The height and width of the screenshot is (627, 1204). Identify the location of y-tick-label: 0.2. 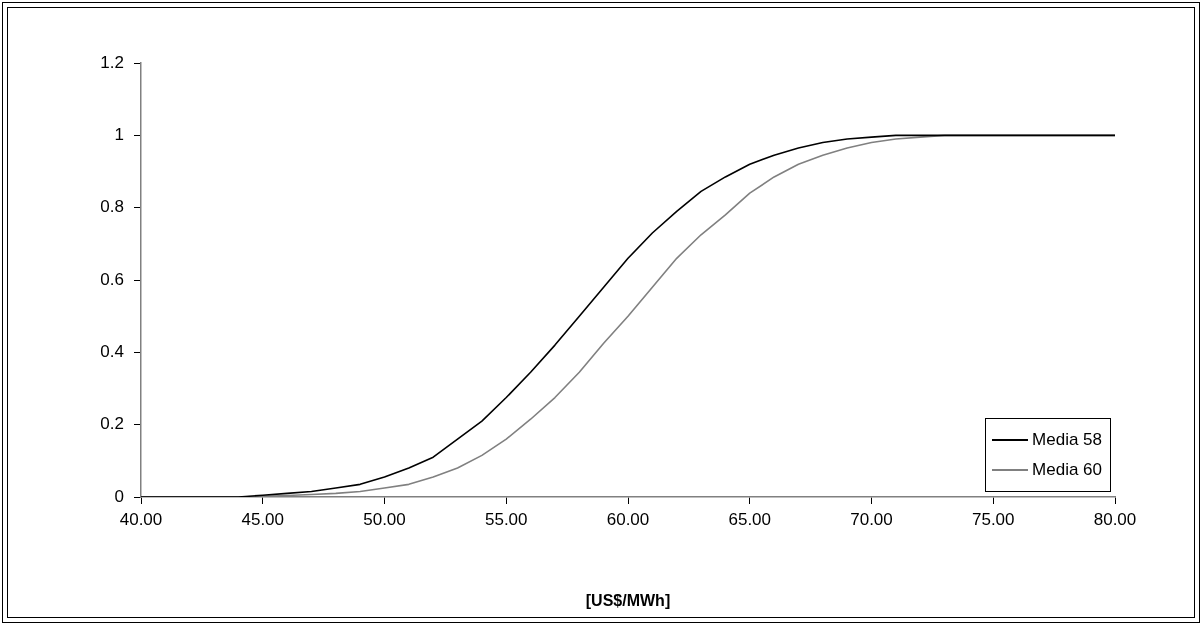
(112, 424).